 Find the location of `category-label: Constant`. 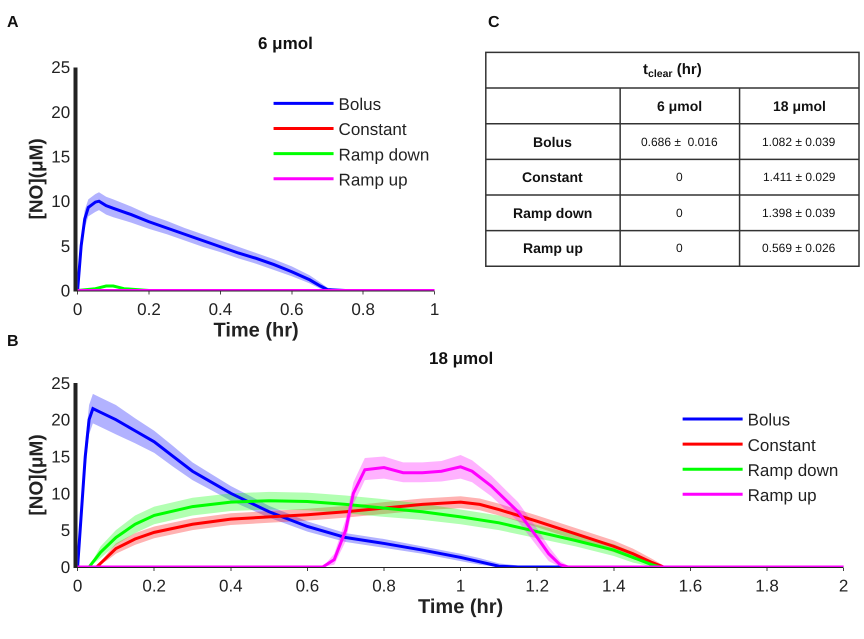

category-label: Constant is located at coordinates (552, 177).